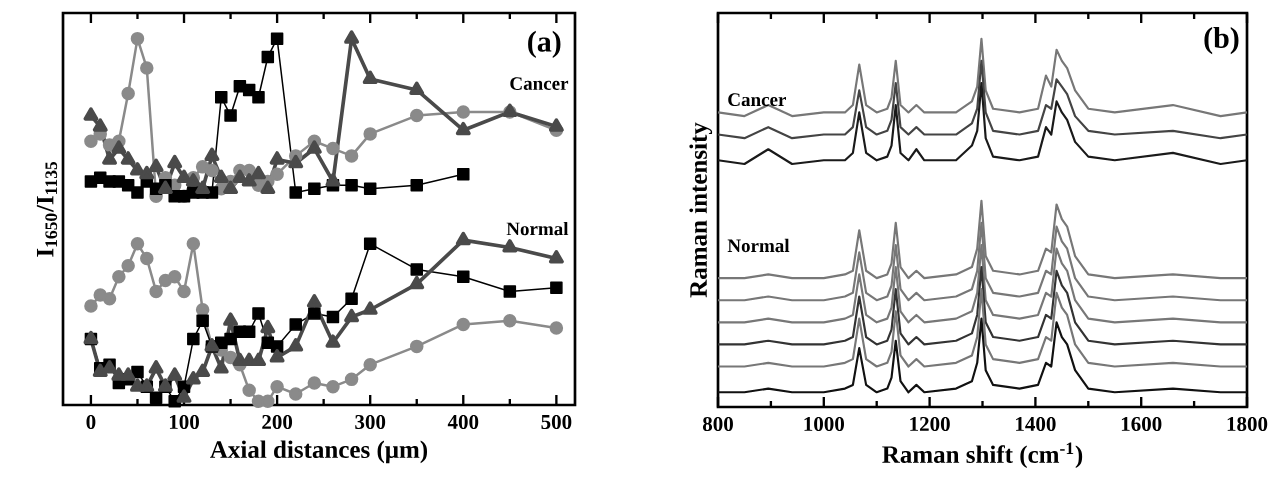 This screenshot has width=1277, height=483. I want to click on y-axis-title: I$_{1650}$/I$_{1135}$, so click(47, 209).